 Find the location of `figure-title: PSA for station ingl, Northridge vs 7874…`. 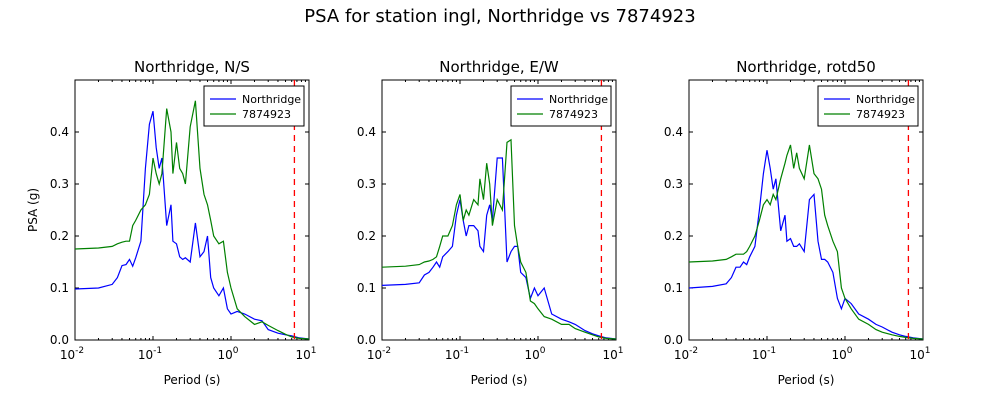

figure-title: PSA for station ingl, Northridge vs 7874… is located at coordinates (499, 16).